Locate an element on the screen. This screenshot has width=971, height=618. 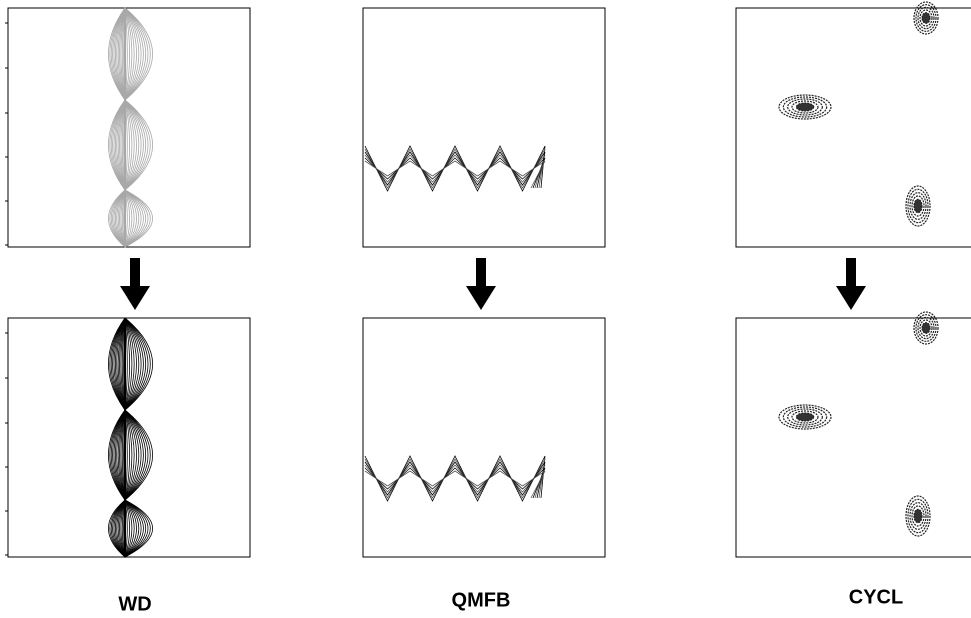
column-label: WD is located at coordinates (134, 604).